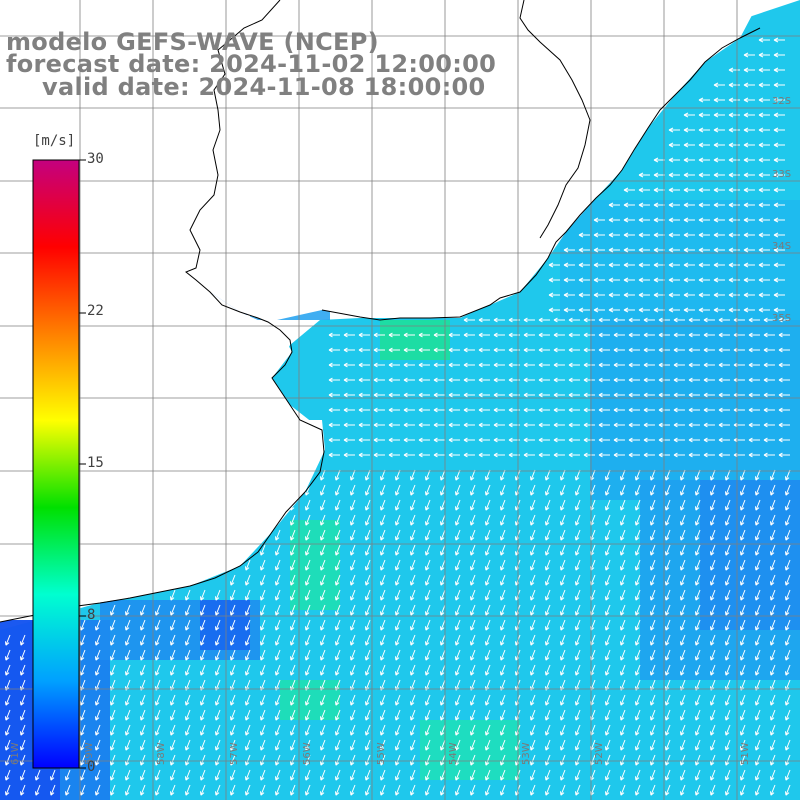 Image resolution: width=800 pixels, height=800 pixels. I want to click on colorbar-tickmarks, so click(82, 464).